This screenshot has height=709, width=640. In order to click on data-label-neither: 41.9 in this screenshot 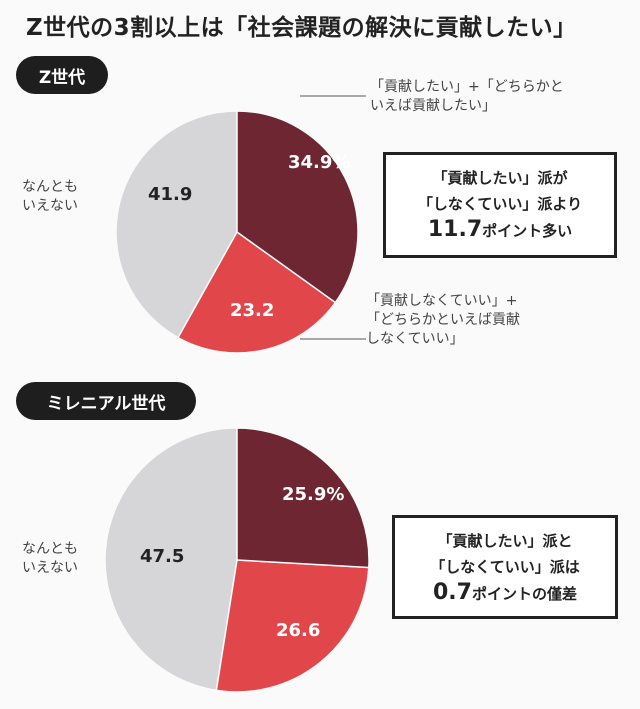, I will do `click(170, 194)`.